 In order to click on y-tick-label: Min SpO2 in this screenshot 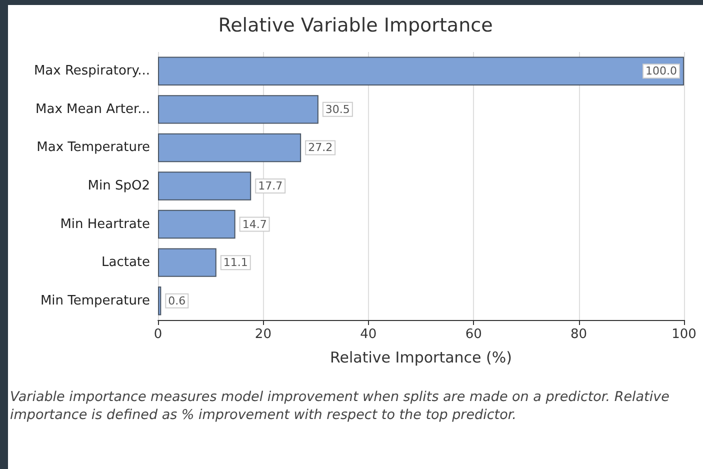, I will do `click(119, 186)`.